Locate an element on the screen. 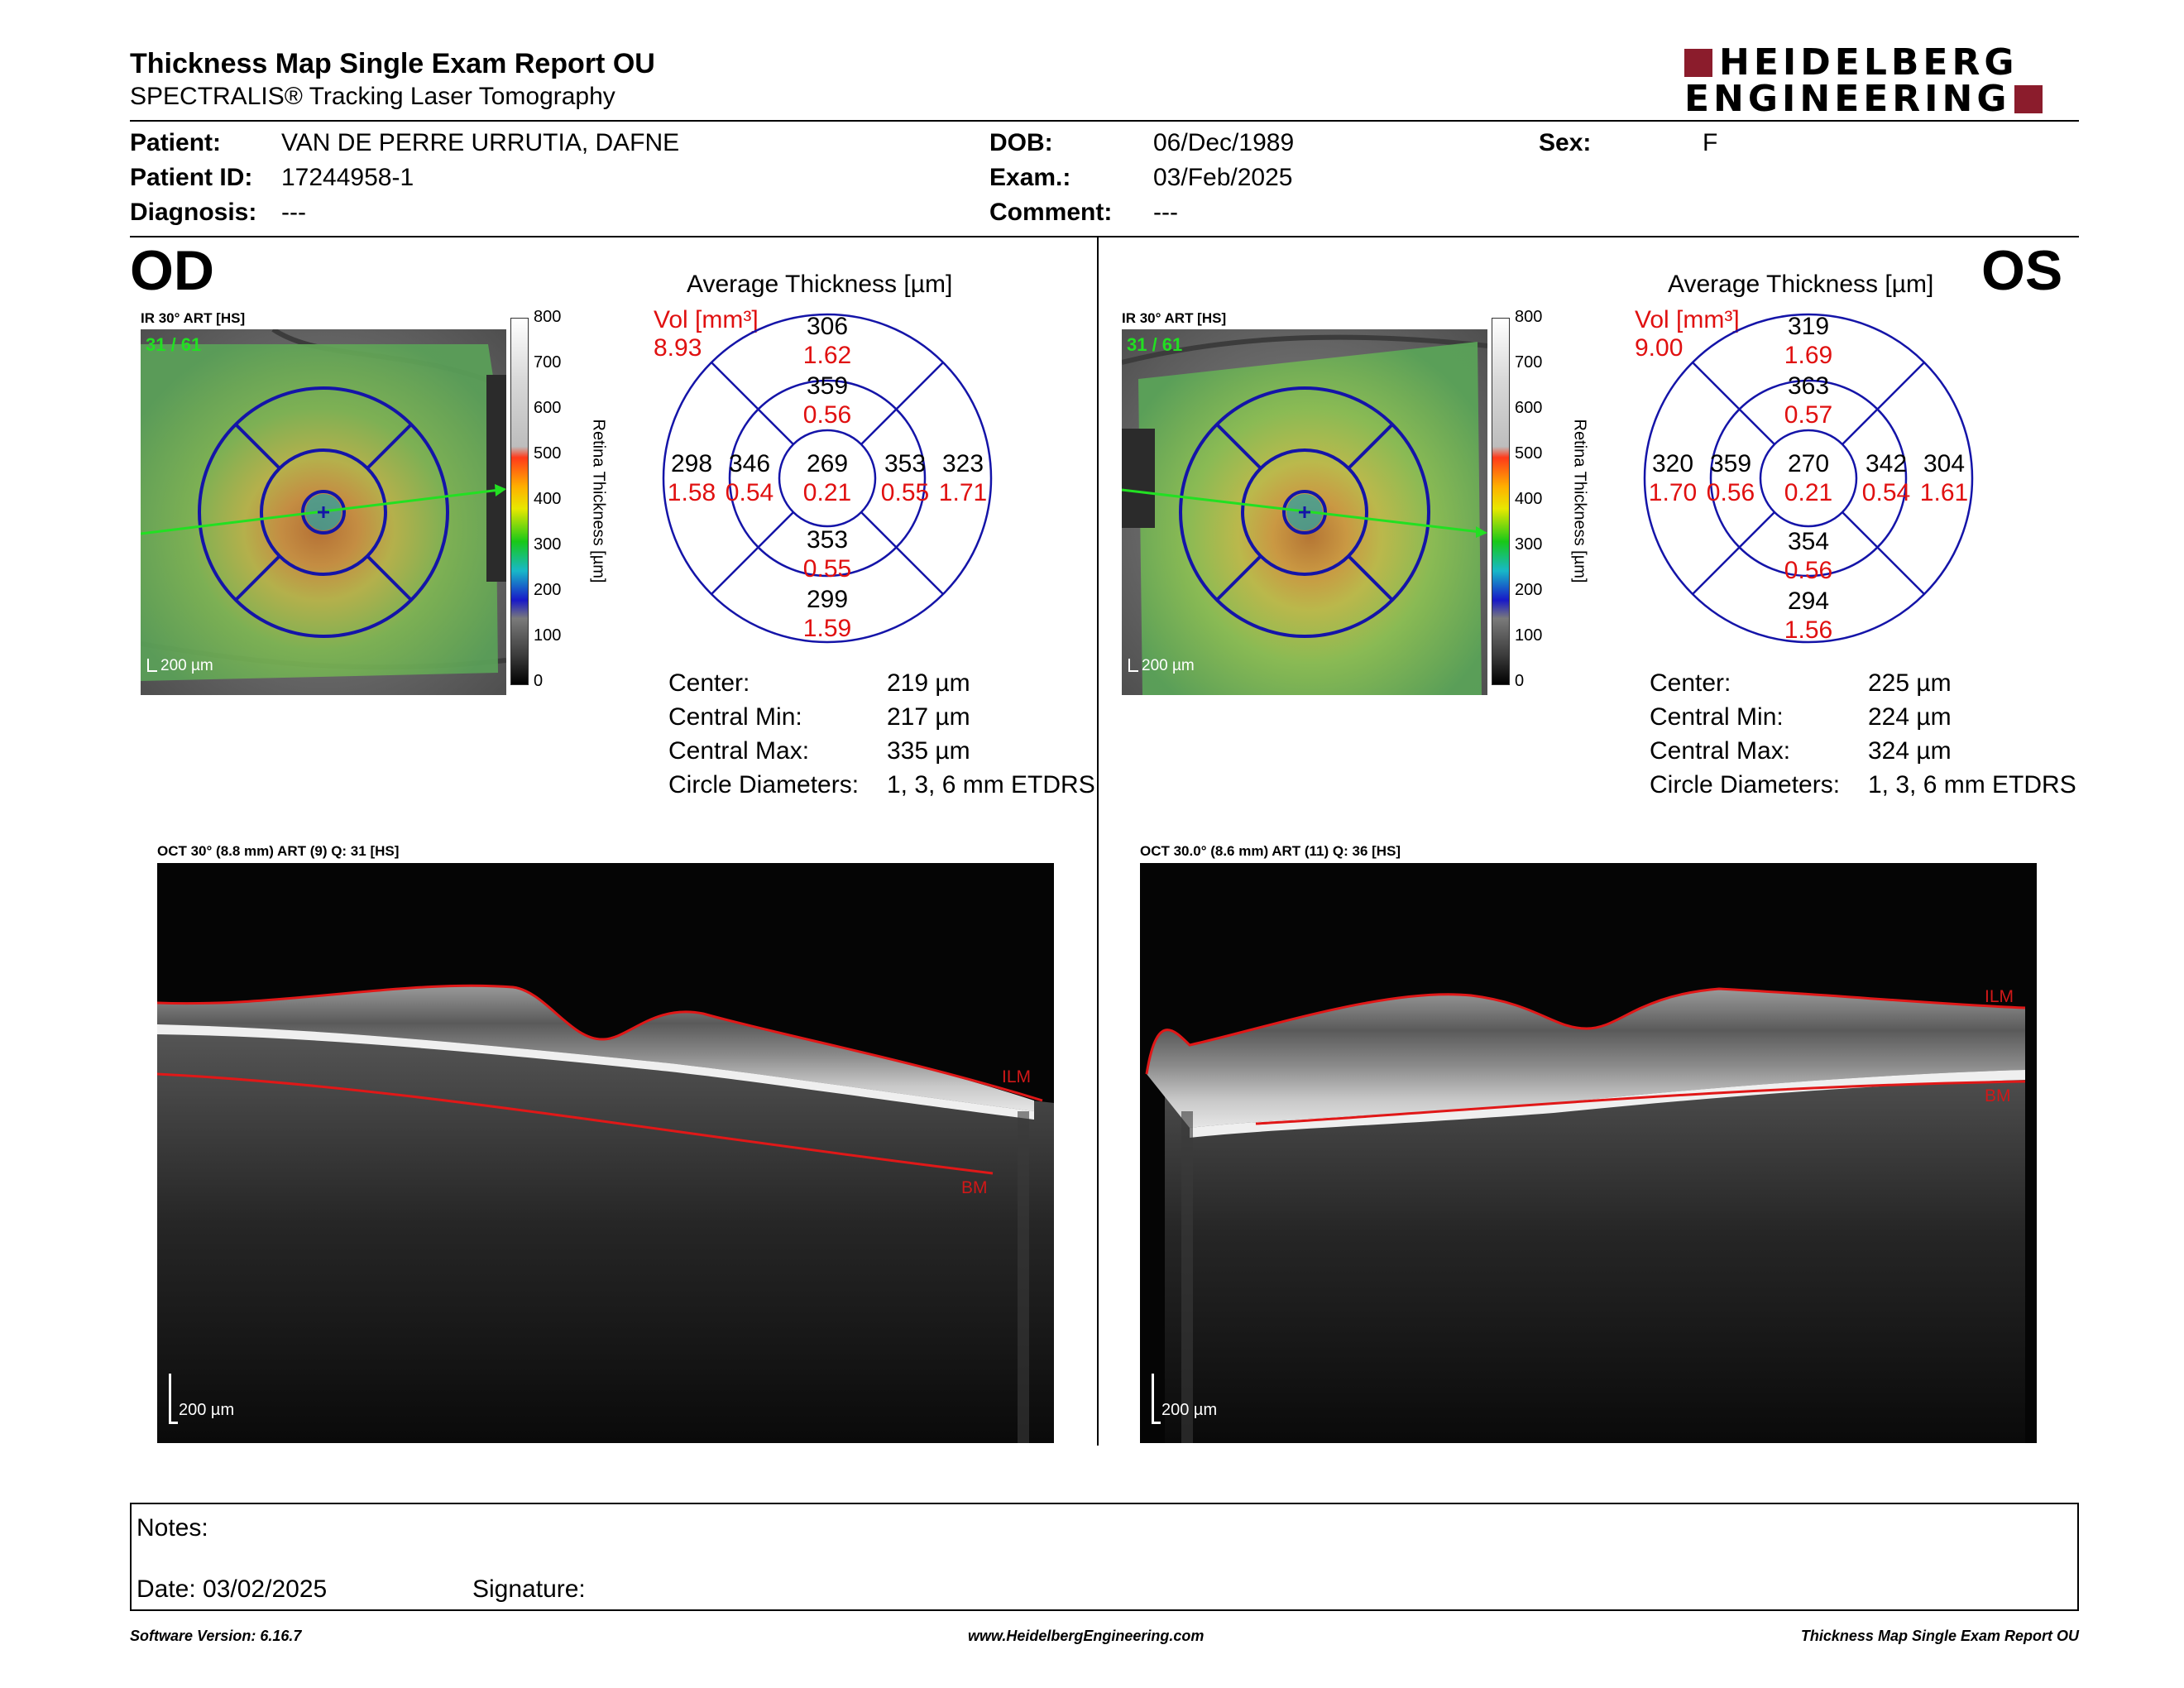  od-inner-left-volume: 0.54 is located at coordinates (749, 492).